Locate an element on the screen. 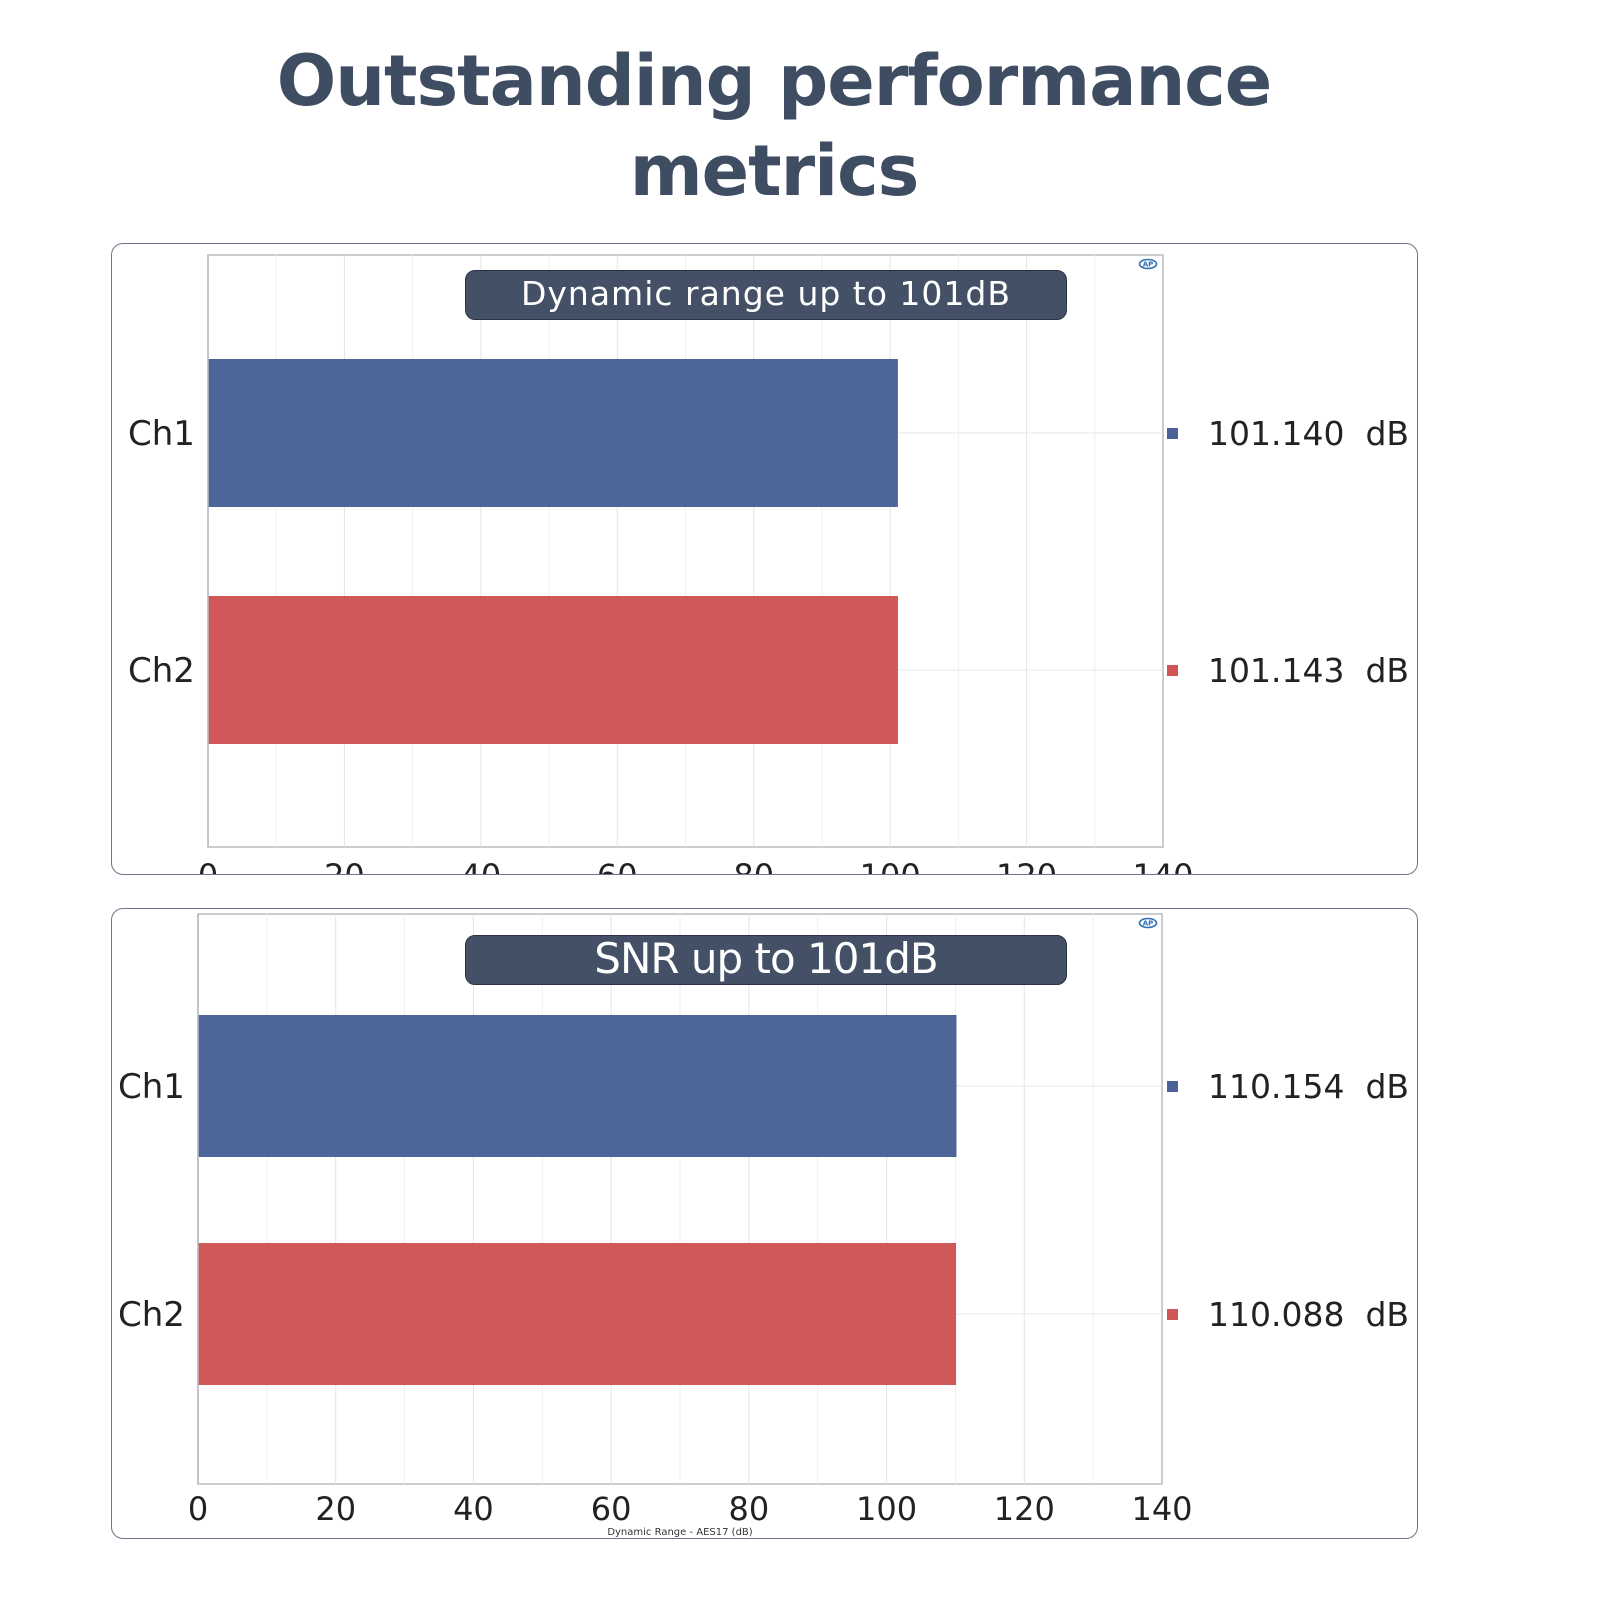 The image size is (1600, 1600). page-title: Outstanding performance metrics is located at coordinates (774, 126).